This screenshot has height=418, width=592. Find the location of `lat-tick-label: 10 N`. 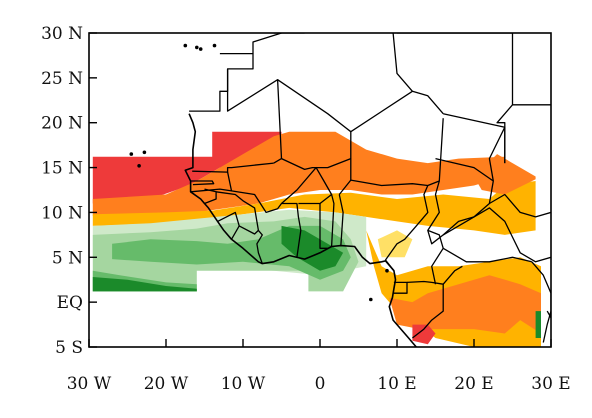

lat-tick-label: 10 N is located at coordinates (62, 213).